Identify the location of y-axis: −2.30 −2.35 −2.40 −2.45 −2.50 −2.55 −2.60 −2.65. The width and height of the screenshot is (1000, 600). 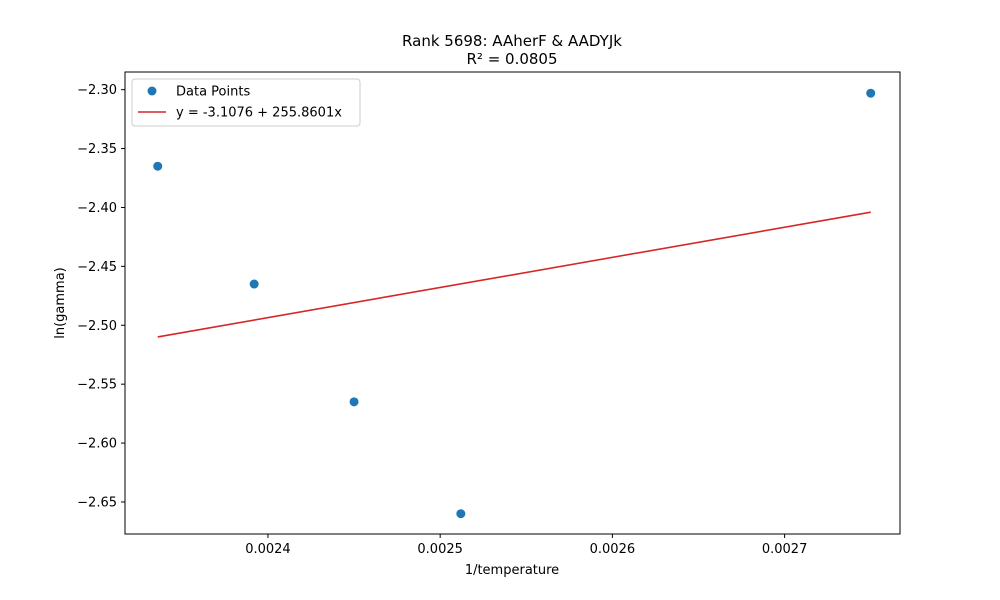
(101, 296).